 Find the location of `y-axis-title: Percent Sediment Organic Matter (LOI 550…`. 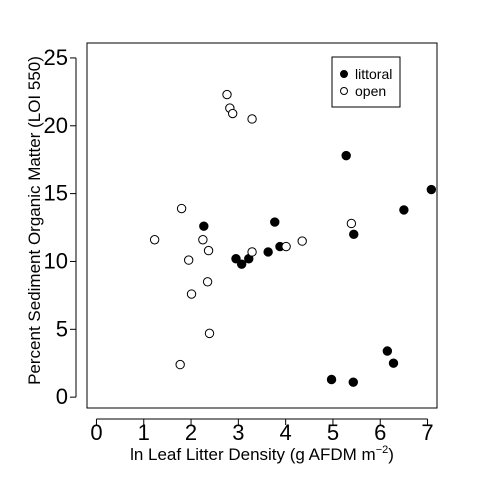

y-axis-title: Percent Sediment Organic Matter (LOI 550… is located at coordinates (34, 220).